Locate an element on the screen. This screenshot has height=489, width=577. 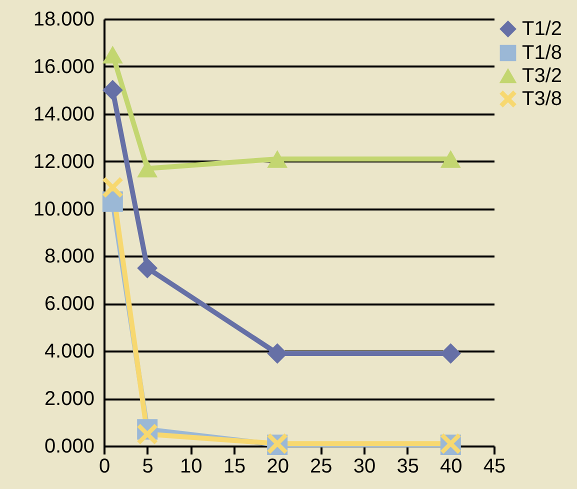
legend-label: T1/8 is located at coordinates (542, 53).